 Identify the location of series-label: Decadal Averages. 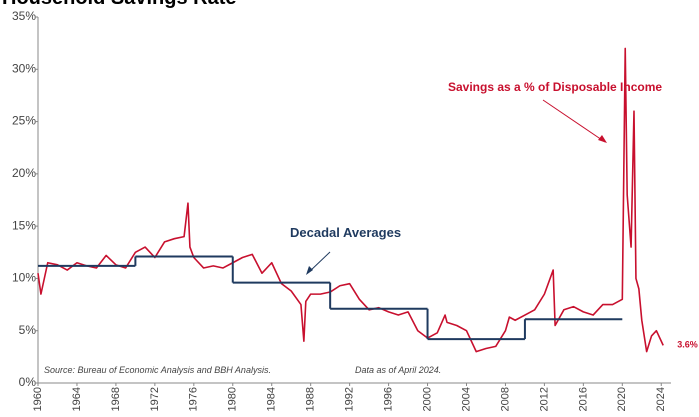
(345, 232).